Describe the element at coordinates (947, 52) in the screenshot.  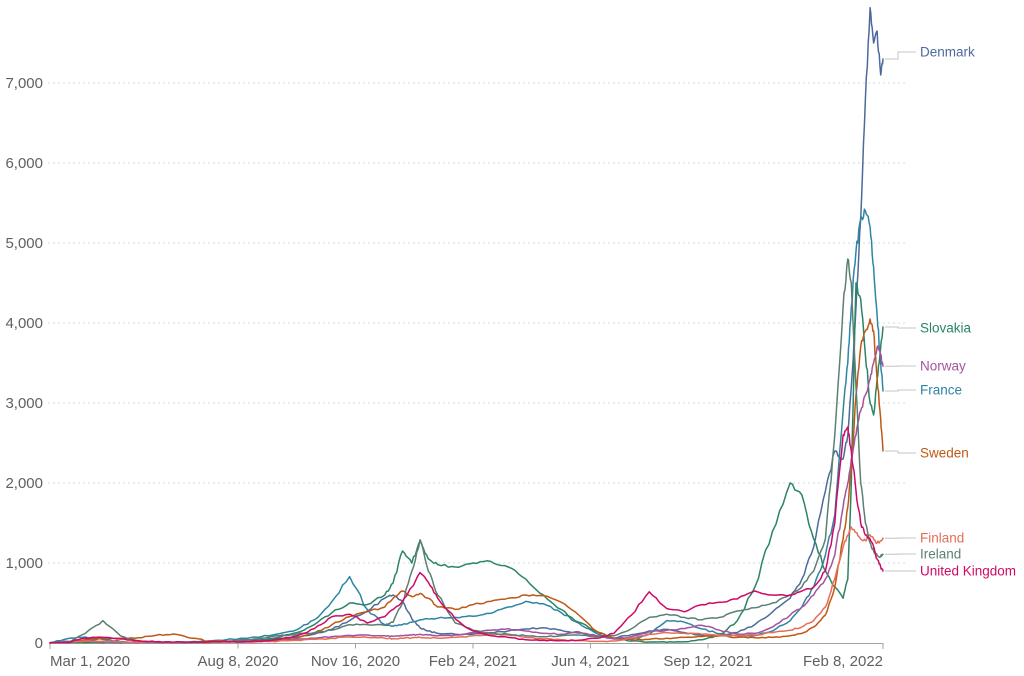
I see `series-label-denmark: Denmark` at that location.